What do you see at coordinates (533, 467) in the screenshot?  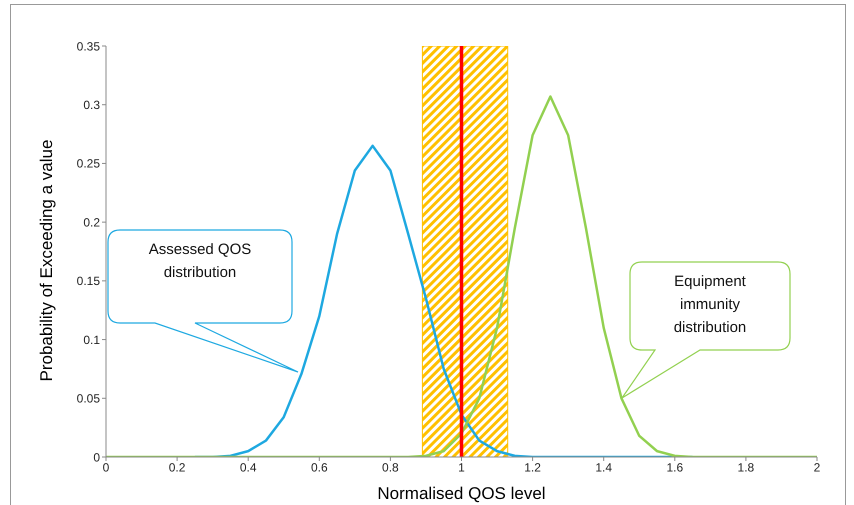 I see `x-tick-label: 1.2` at bounding box center [533, 467].